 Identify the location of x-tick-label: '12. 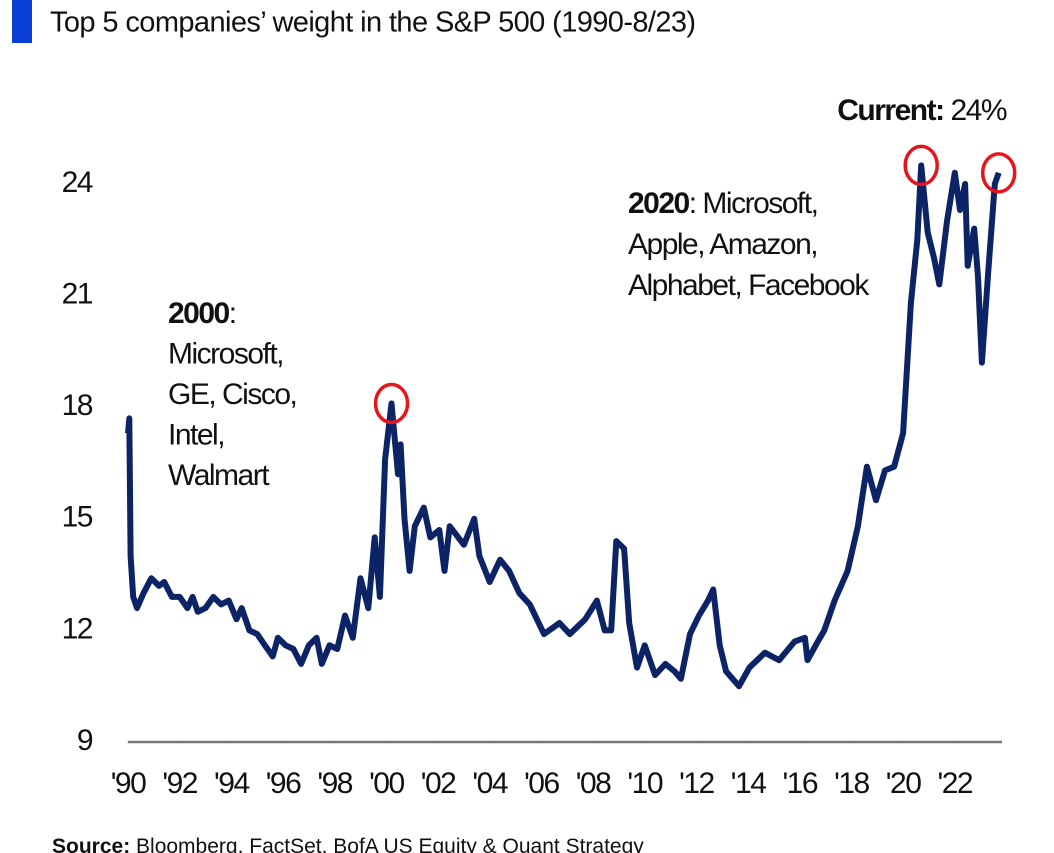
(696, 783).